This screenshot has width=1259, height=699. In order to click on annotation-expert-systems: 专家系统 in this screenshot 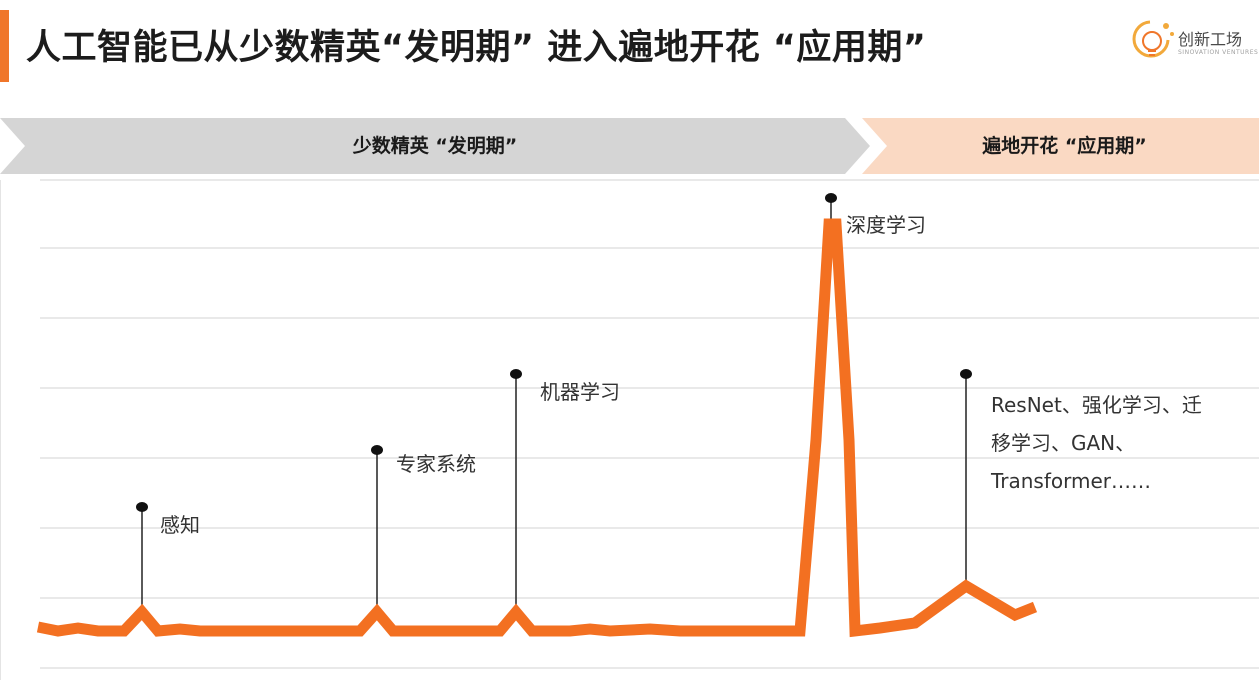, I will do `click(436, 464)`.